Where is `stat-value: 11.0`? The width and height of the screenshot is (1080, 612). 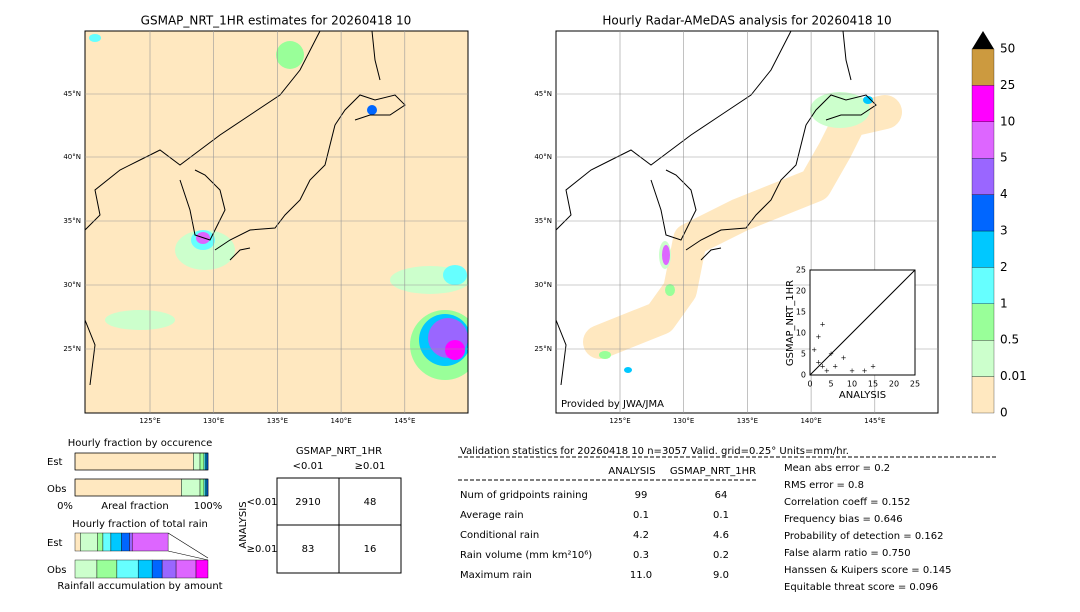
stat-value: 11.0 is located at coordinates (641, 575).